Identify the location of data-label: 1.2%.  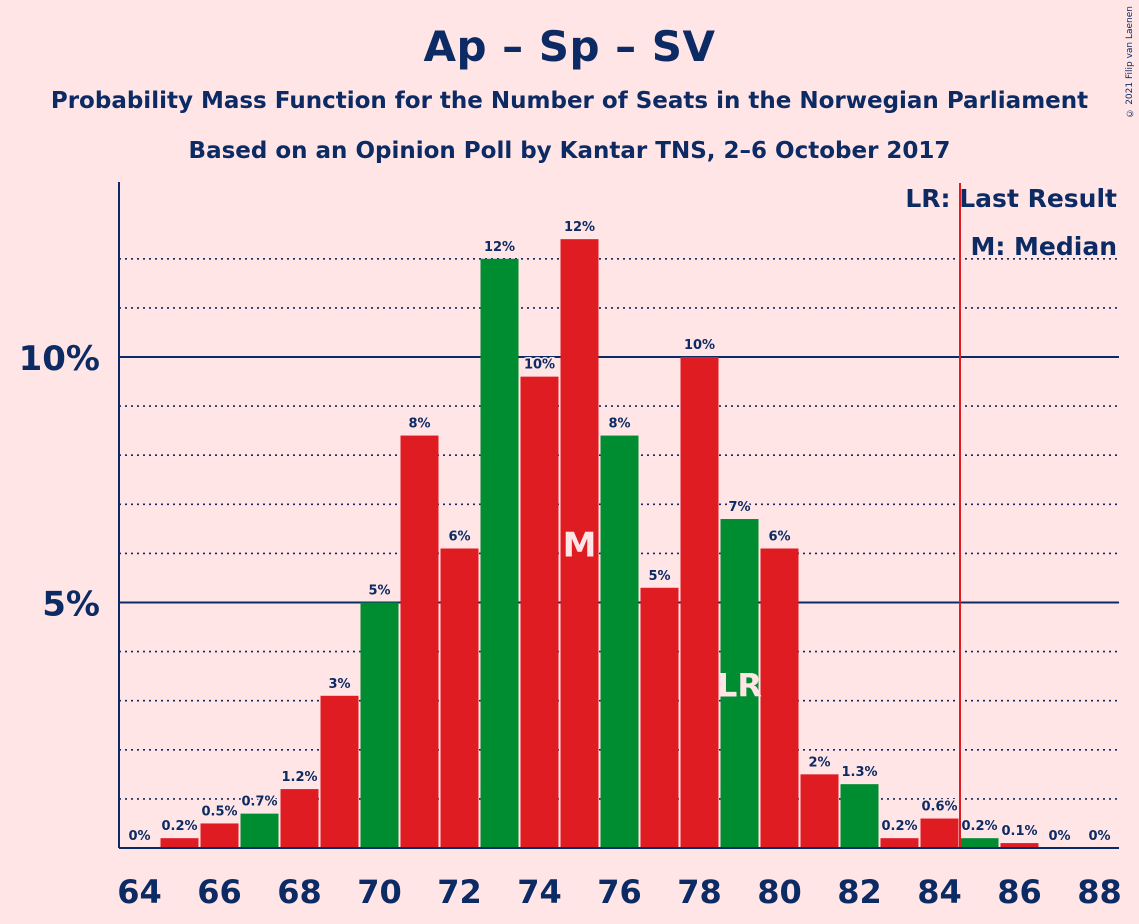
(299, 777).